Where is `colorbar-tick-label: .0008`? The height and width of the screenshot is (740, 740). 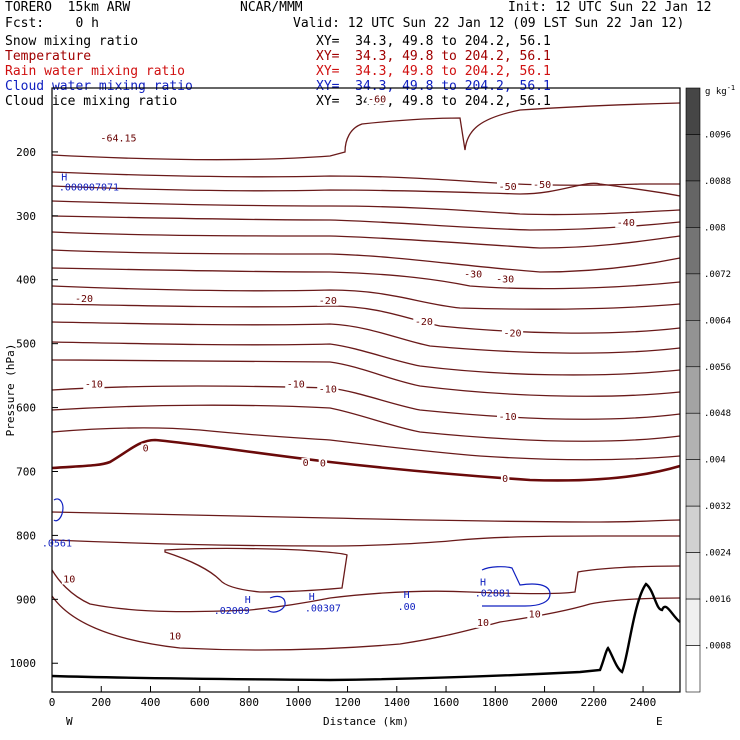 colorbar-tick-label: .0008 is located at coordinates (717, 647).